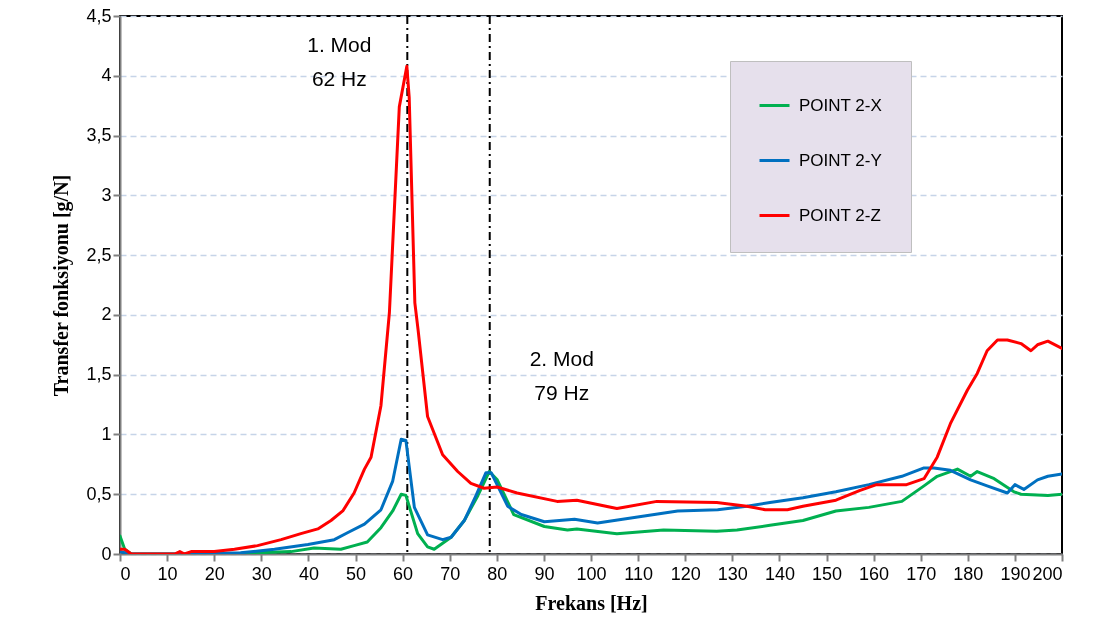  What do you see at coordinates (562, 392) in the screenshot?
I see `annotation: 79 Hz` at bounding box center [562, 392].